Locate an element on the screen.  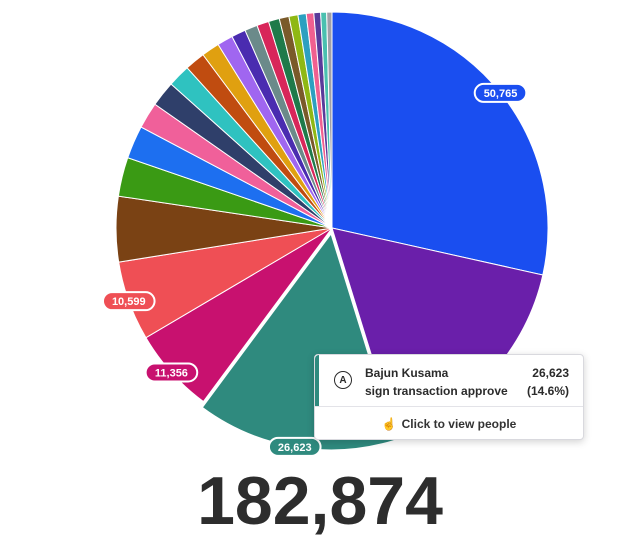
data-label: 50,765 is located at coordinates (500, 92).